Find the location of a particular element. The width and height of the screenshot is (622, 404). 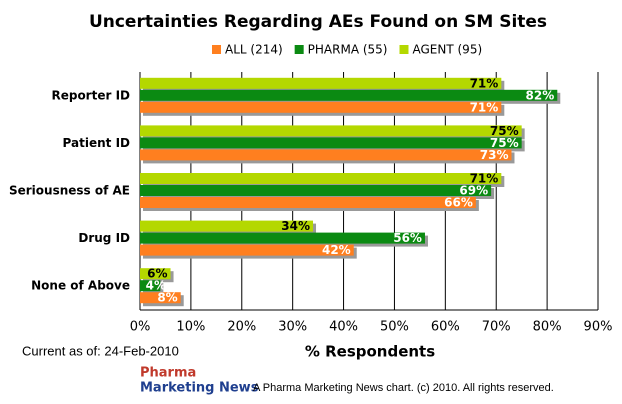

y-tick-label: Drug ID is located at coordinates (104, 238).